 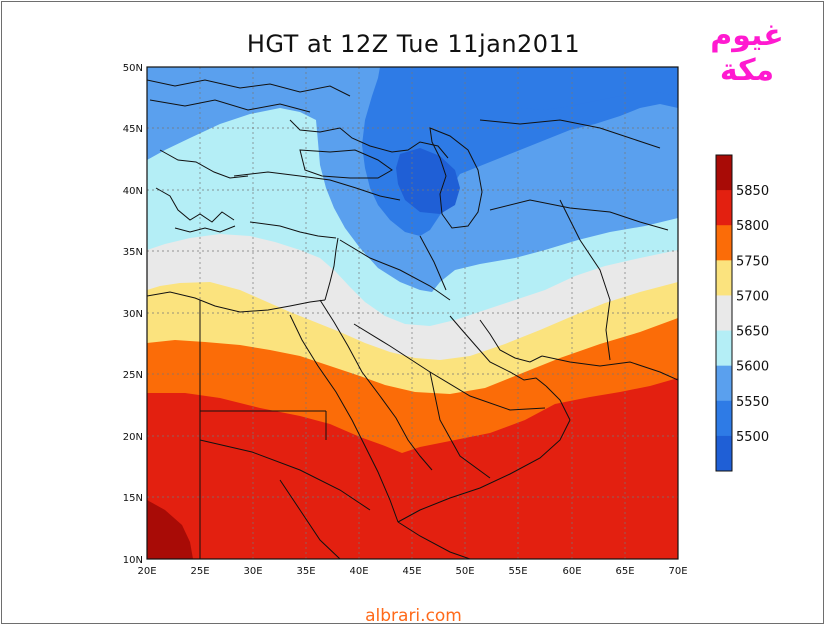 What do you see at coordinates (747, 53) in the screenshot?
I see `arabic-logo-watermark: غيوم مكة` at bounding box center [747, 53].